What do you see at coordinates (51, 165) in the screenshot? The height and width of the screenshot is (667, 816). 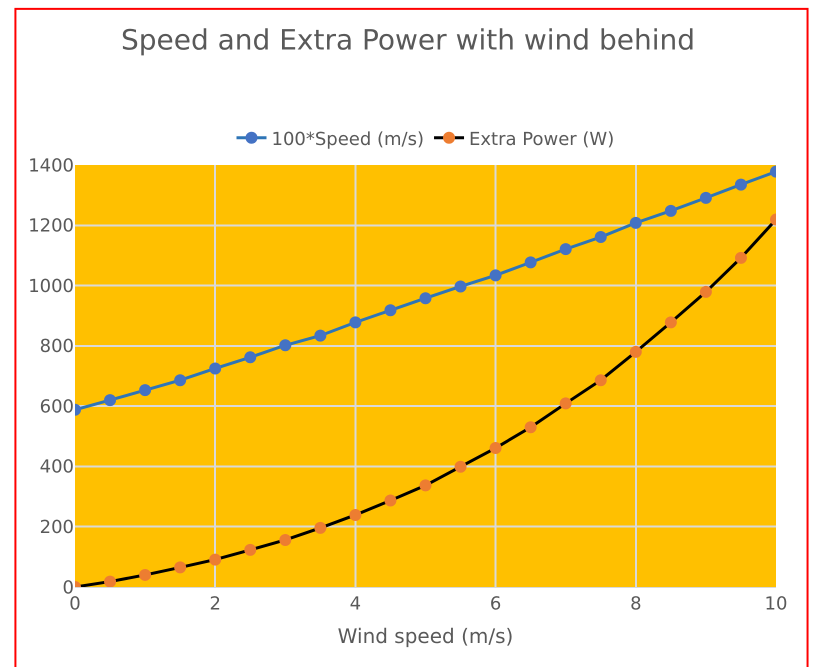 I see `y-tick-label: 1400` at bounding box center [51, 165].